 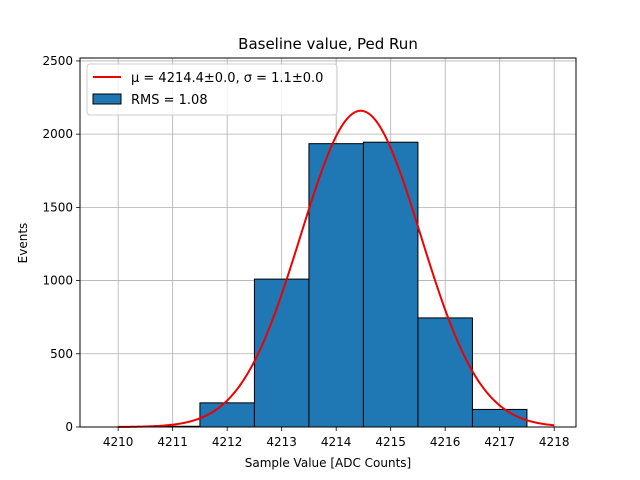 I want to click on chart-title: Baseline value, Ped Run, so click(x=328, y=44).